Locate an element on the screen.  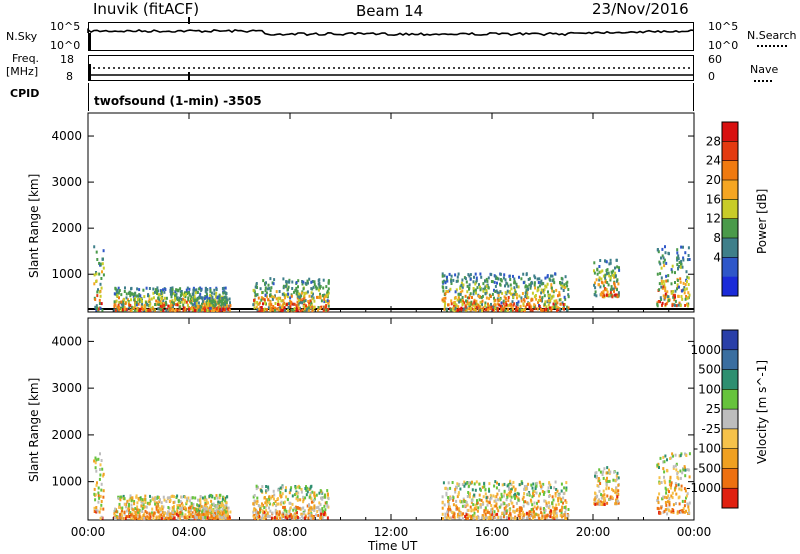
power-colorbar-label: 20 is located at coordinates (713, 180).